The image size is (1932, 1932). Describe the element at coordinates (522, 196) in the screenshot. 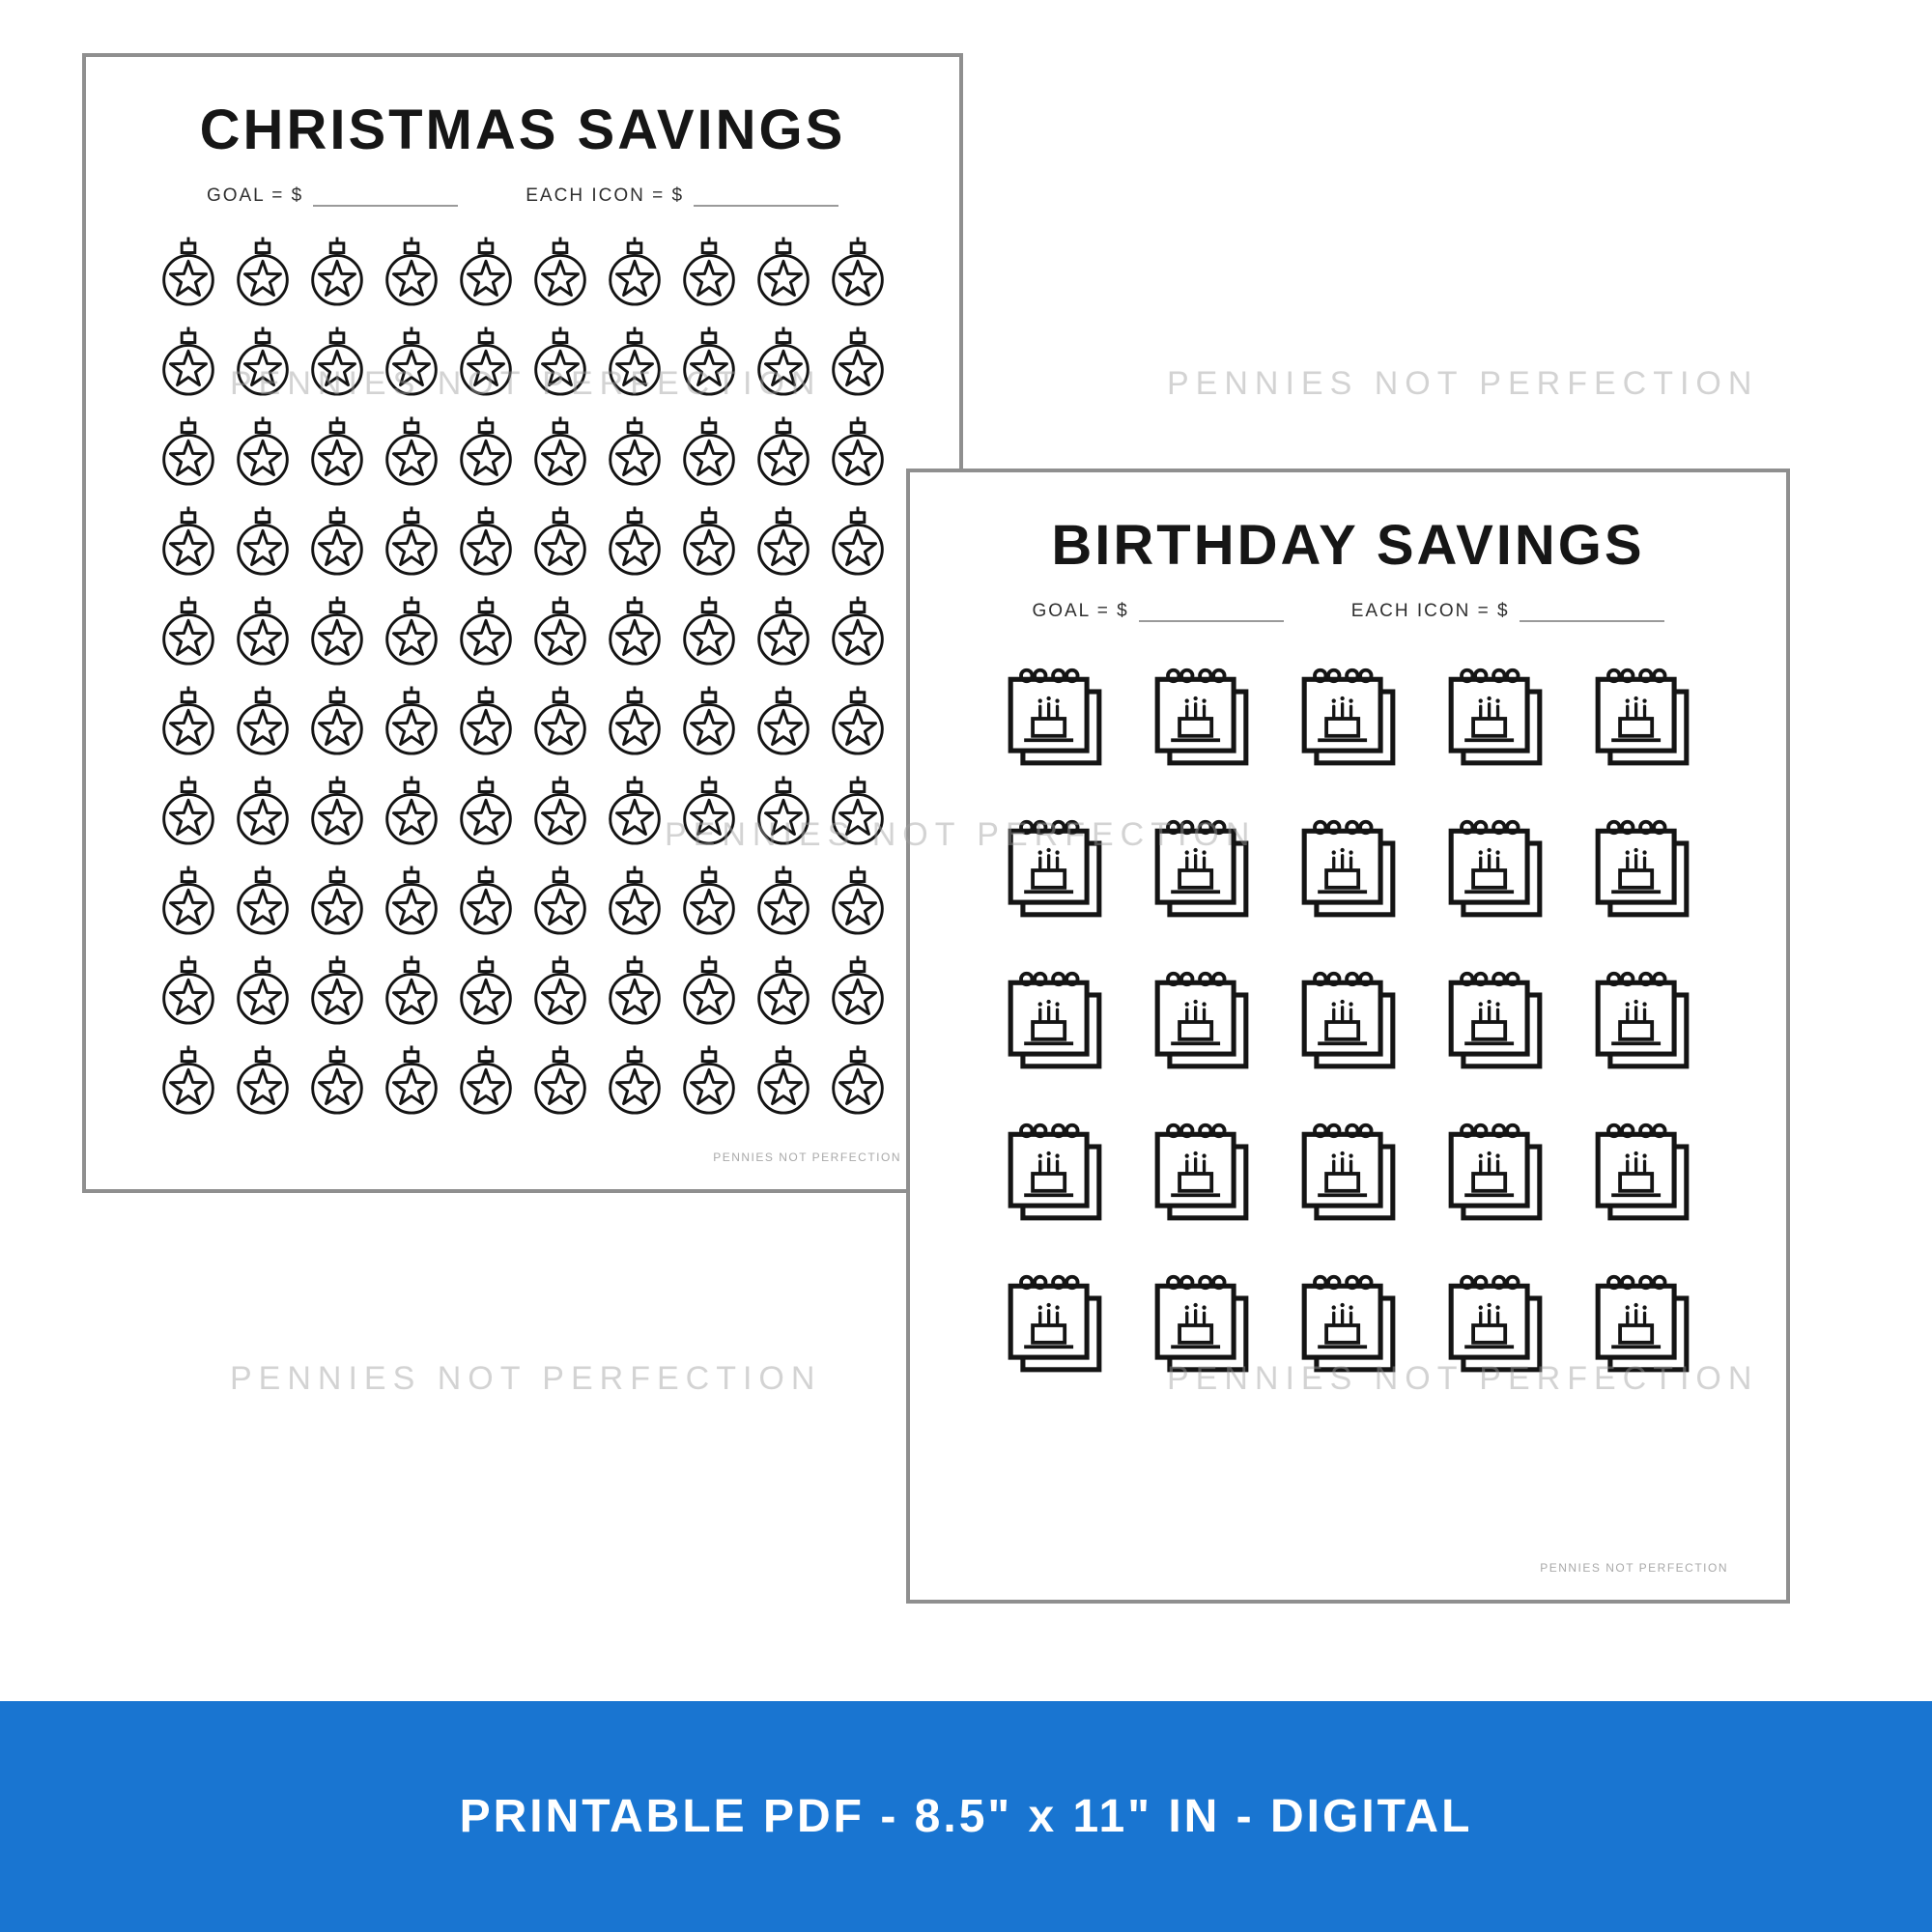

I see `christmas-goal-row: GOAL = $ EACH ICON = $` at that location.